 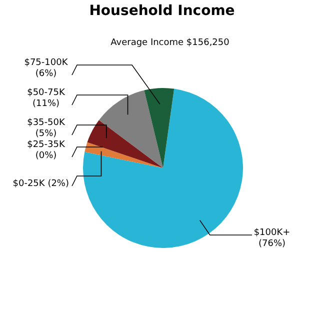 I want to click on data-label: (5%), so click(x=46, y=134).